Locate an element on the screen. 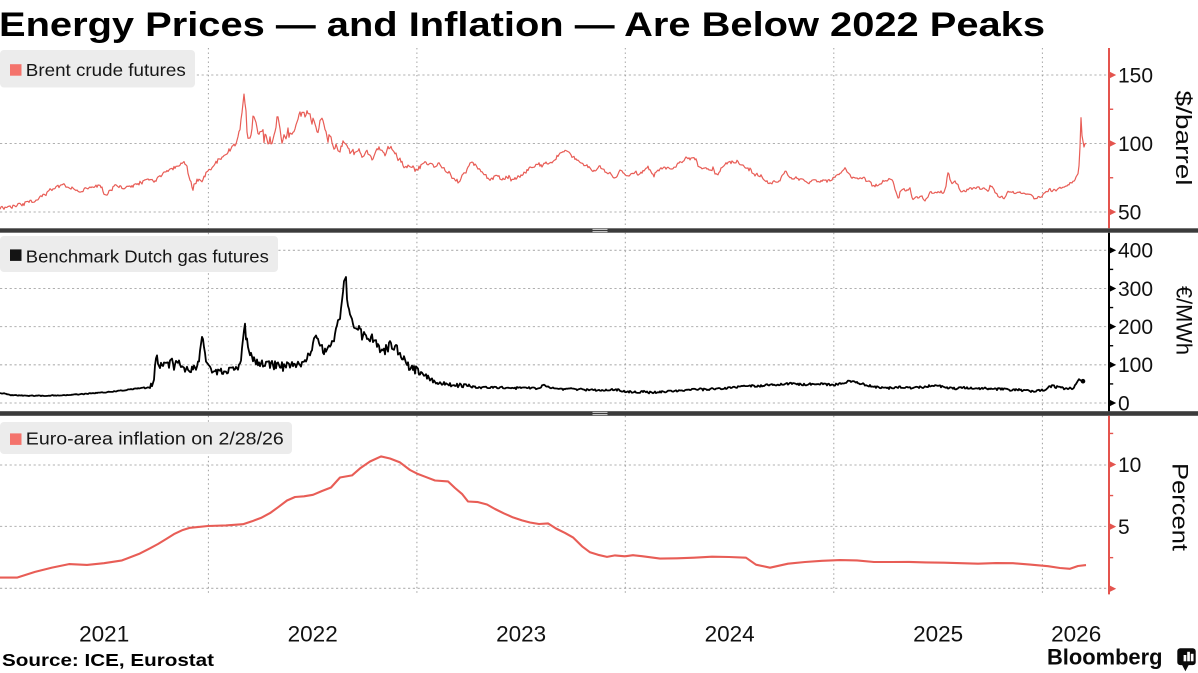 Image resolution: width=1198 pixels, height=673 pixels. svg-text: Benchmark Dutch gas futures is located at coordinates (147, 257).